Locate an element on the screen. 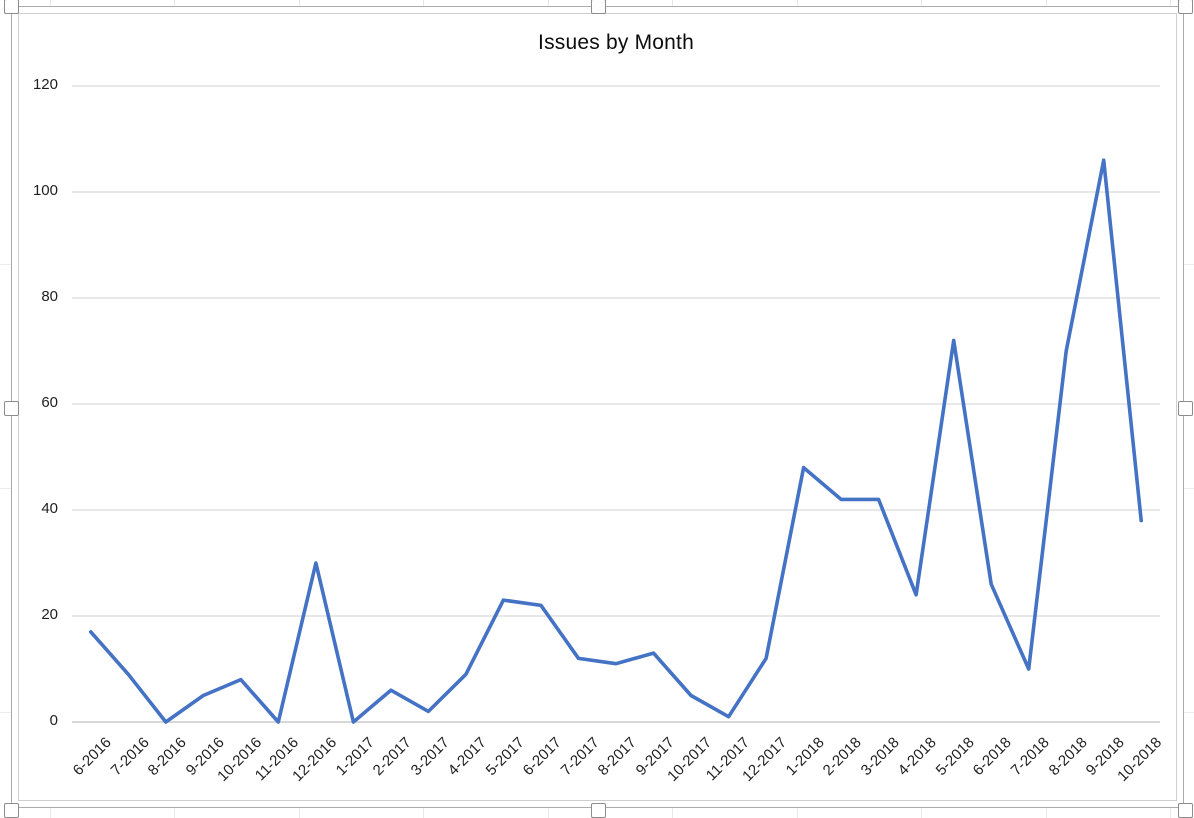 This screenshot has height=818, width=1194. selection-handle-middle-right is located at coordinates (1185, 408).